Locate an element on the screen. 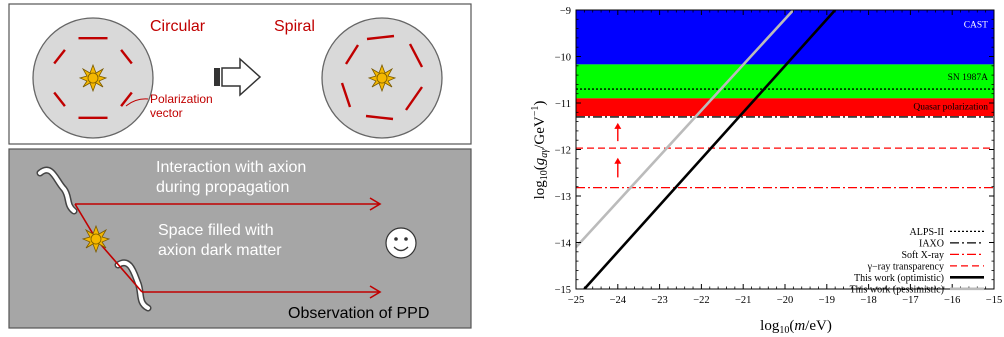 The height and width of the screenshot is (337, 1004). y-tick-label: −11 is located at coordinates (563, 104).